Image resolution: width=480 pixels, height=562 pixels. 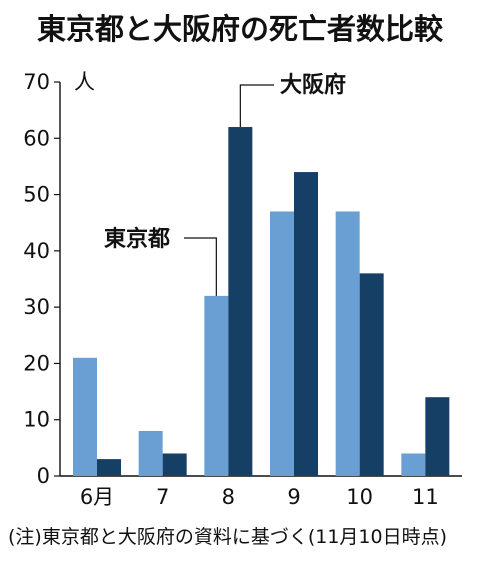 I want to click on series-leader-tokyo, so click(x=200, y=266).